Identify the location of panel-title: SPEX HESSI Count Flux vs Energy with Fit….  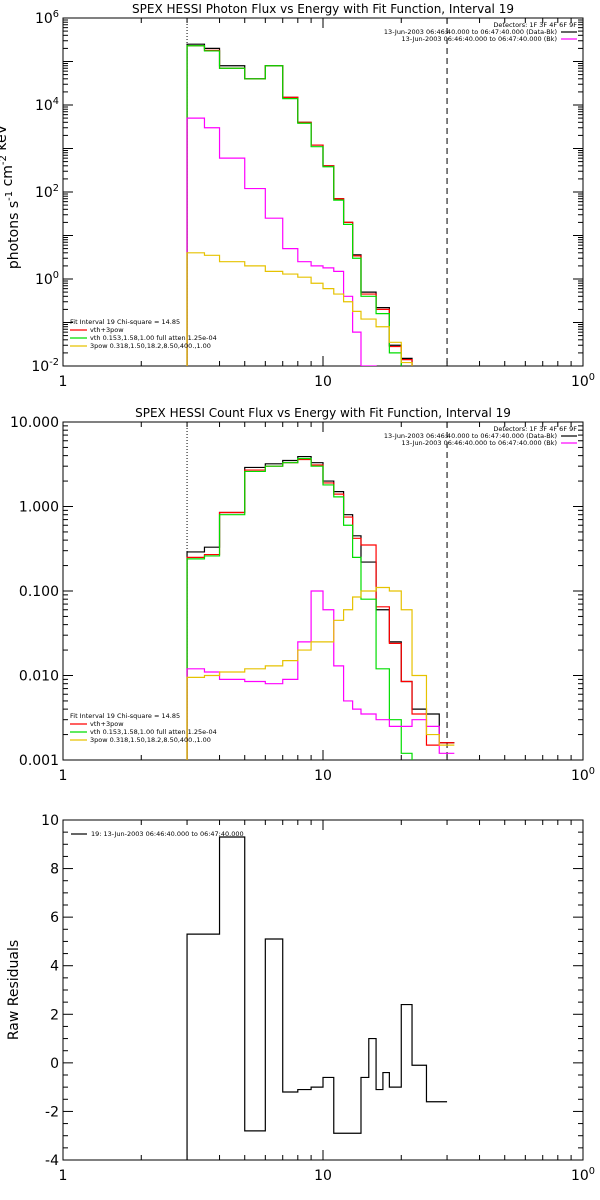
(323, 413).